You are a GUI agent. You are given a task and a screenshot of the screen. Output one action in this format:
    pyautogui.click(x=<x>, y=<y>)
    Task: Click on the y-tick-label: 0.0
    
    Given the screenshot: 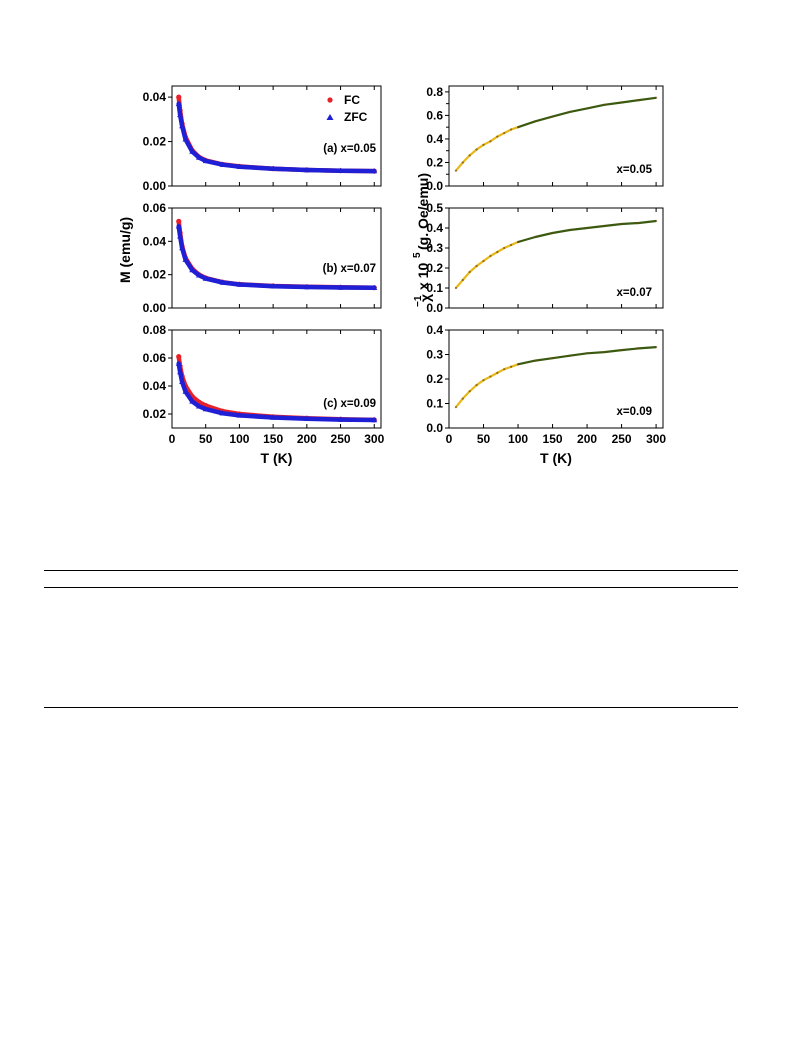 What is the action you would take?
    pyautogui.click(x=434, y=428)
    